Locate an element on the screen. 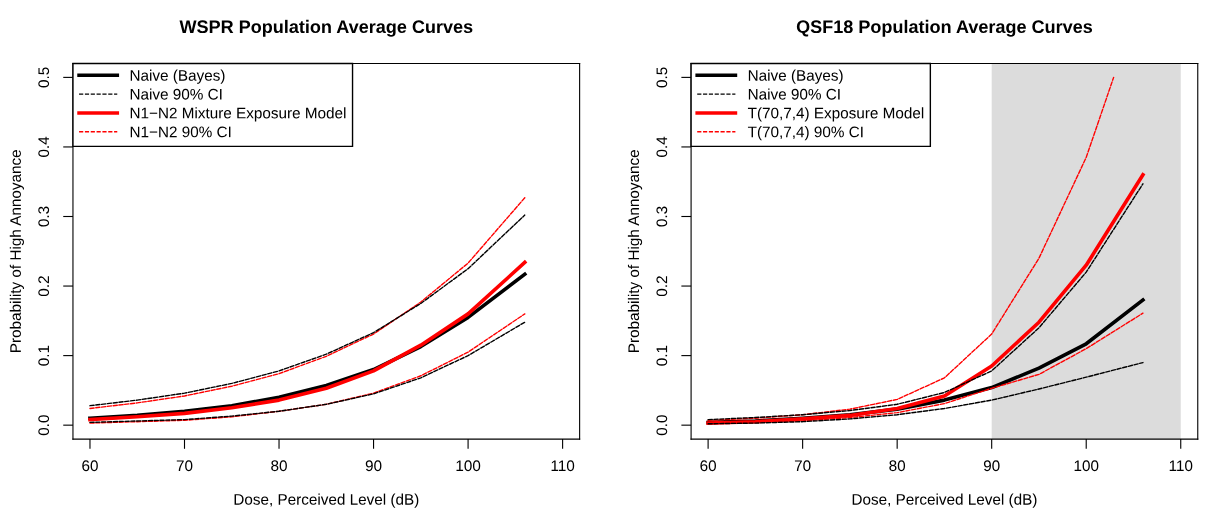 The height and width of the screenshot is (529, 1216). chart-title: QSF18 Population Average Curves is located at coordinates (944, 28).